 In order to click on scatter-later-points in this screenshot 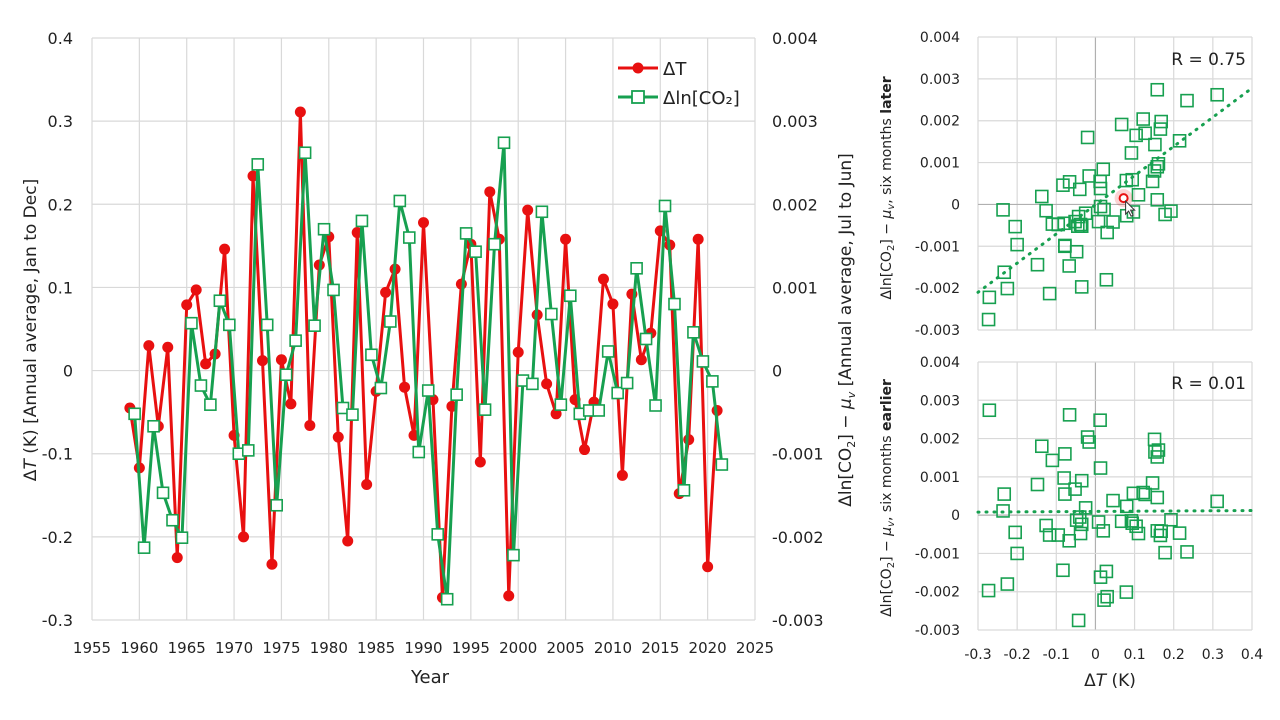, I will do `click(1115, 204)`.